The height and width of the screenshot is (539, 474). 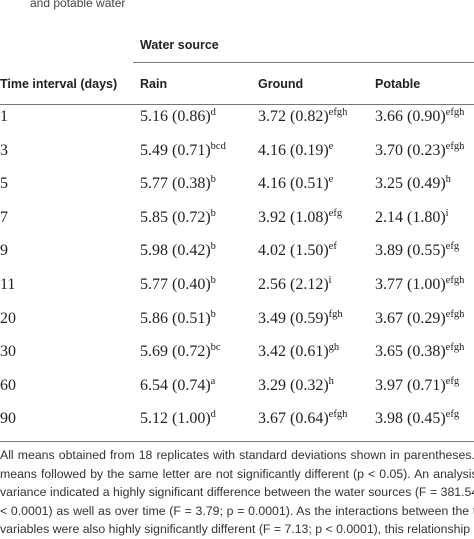 I want to click on cell: 5.49 (0.71)bcd, so click(x=183, y=150).